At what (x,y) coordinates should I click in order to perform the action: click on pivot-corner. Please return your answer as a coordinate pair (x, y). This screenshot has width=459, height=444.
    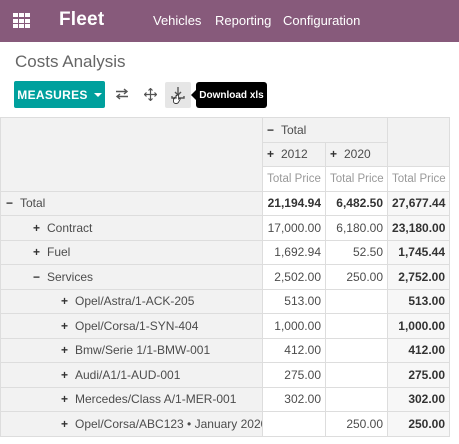
    Looking at the image, I should click on (131, 154).